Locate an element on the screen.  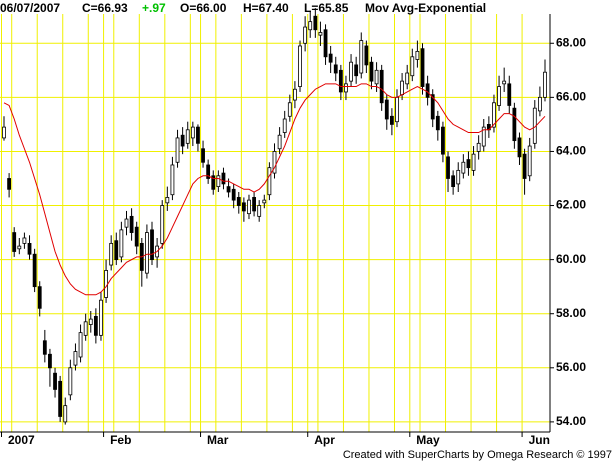
legend-entry: Mov Avg-Exponential is located at coordinates (425, 8).